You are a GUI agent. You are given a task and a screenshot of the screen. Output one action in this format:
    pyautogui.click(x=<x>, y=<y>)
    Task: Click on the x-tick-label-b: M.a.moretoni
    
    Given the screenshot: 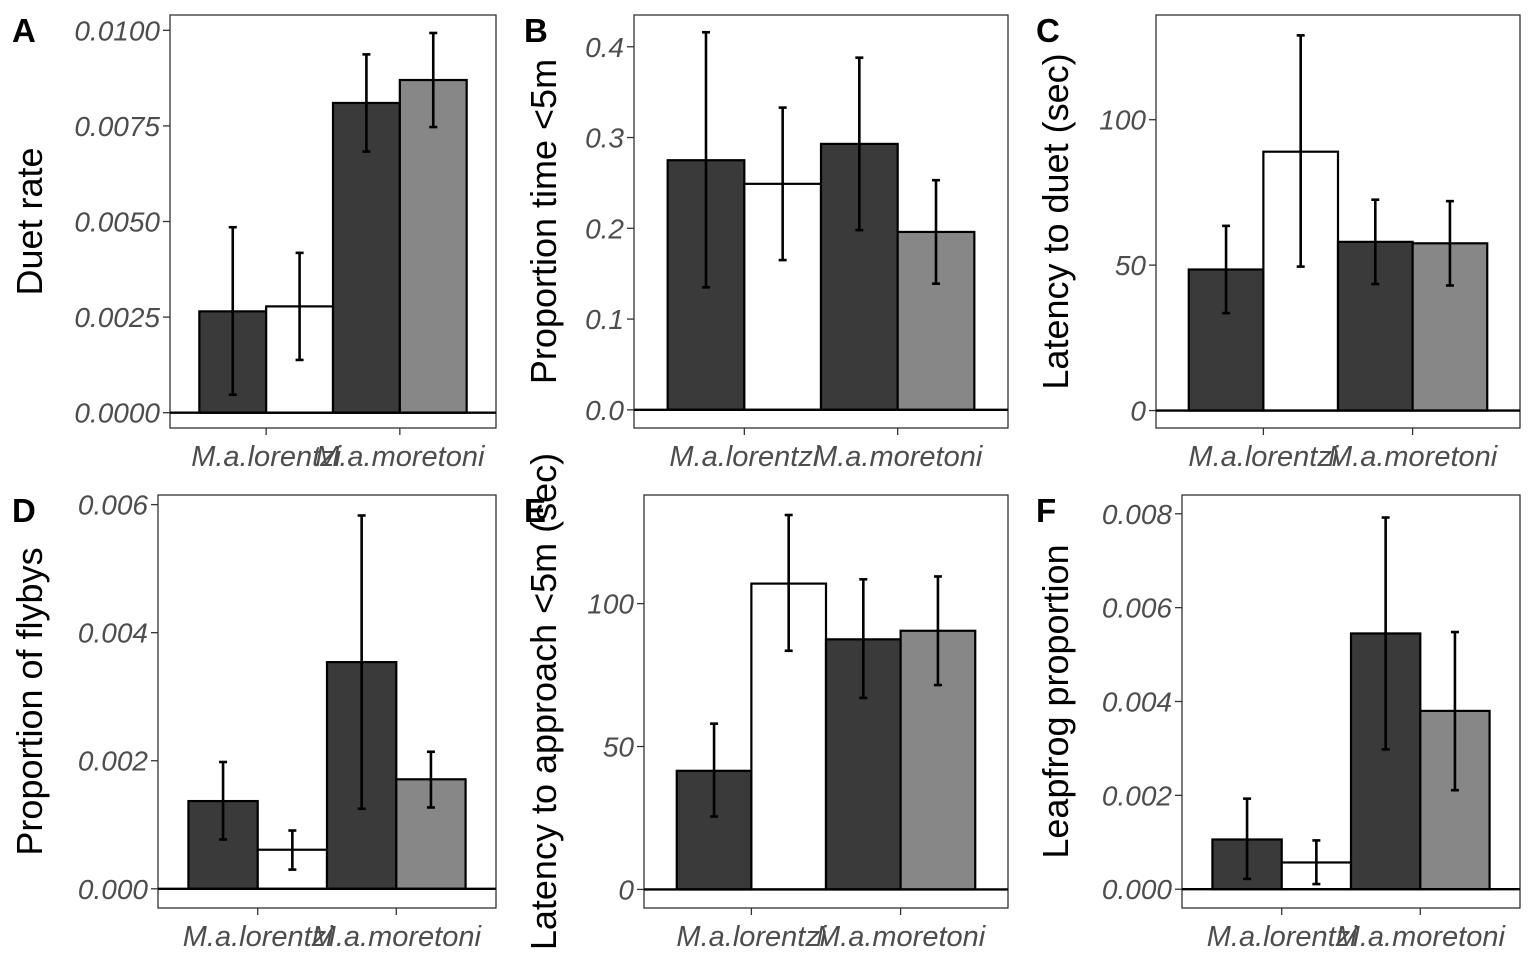 What is the action you would take?
    pyautogui.click(x=898, y=457)
    